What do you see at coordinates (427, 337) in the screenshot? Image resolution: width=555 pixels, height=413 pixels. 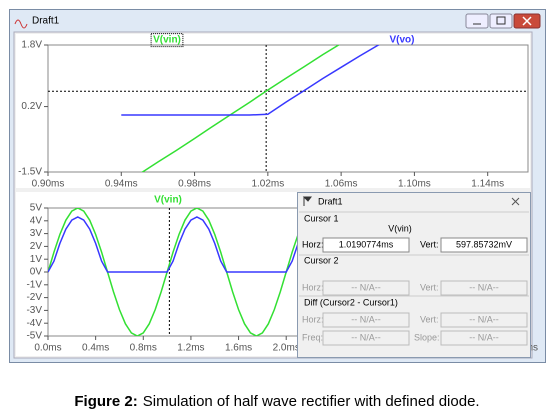 I see `dialog-text: Slope:` at bounding box center [427, 337].